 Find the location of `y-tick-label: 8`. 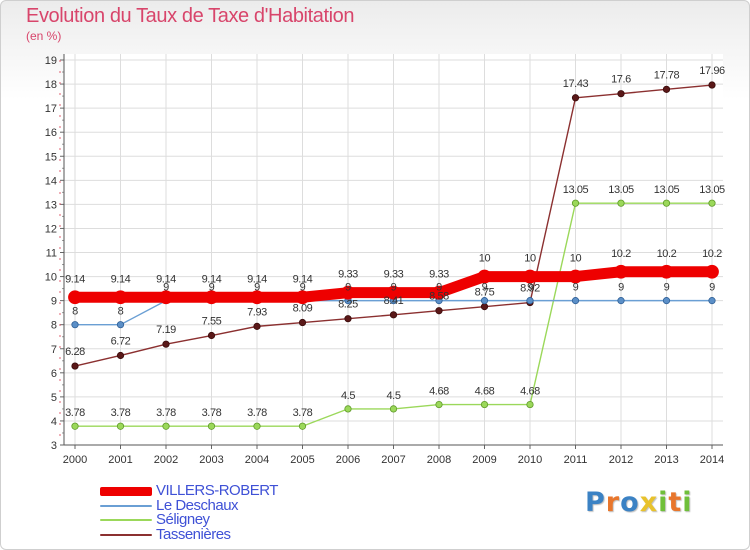

y-tick-label: 8 is located at coordinates (54, 326).